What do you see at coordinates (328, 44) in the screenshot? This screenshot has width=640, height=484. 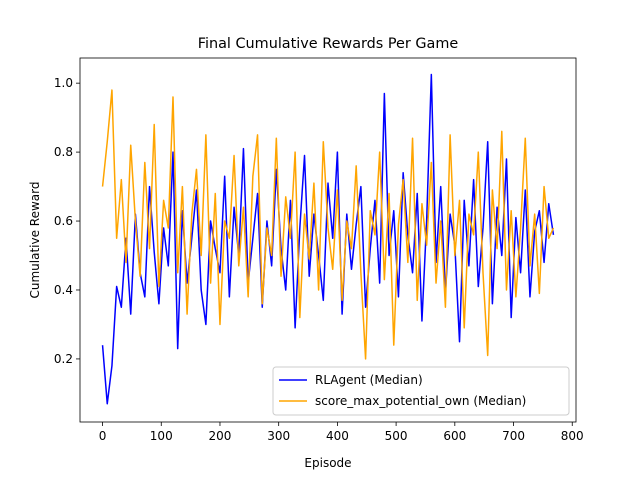 I see `chart-title: Final Cumulative Rewards Per Game` at bounding box center [328, 44].